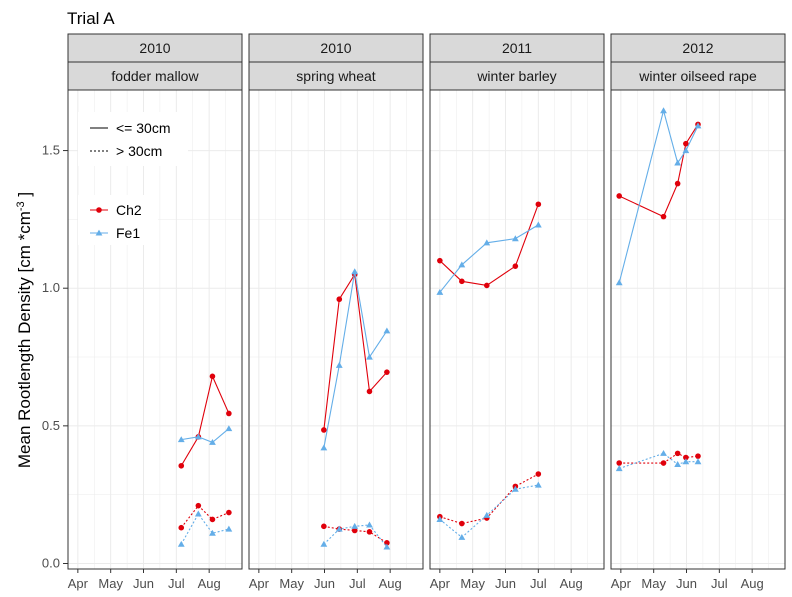 The image size is (792, 597). I want to click on strip-year-label: 2012, so click(697, 48).